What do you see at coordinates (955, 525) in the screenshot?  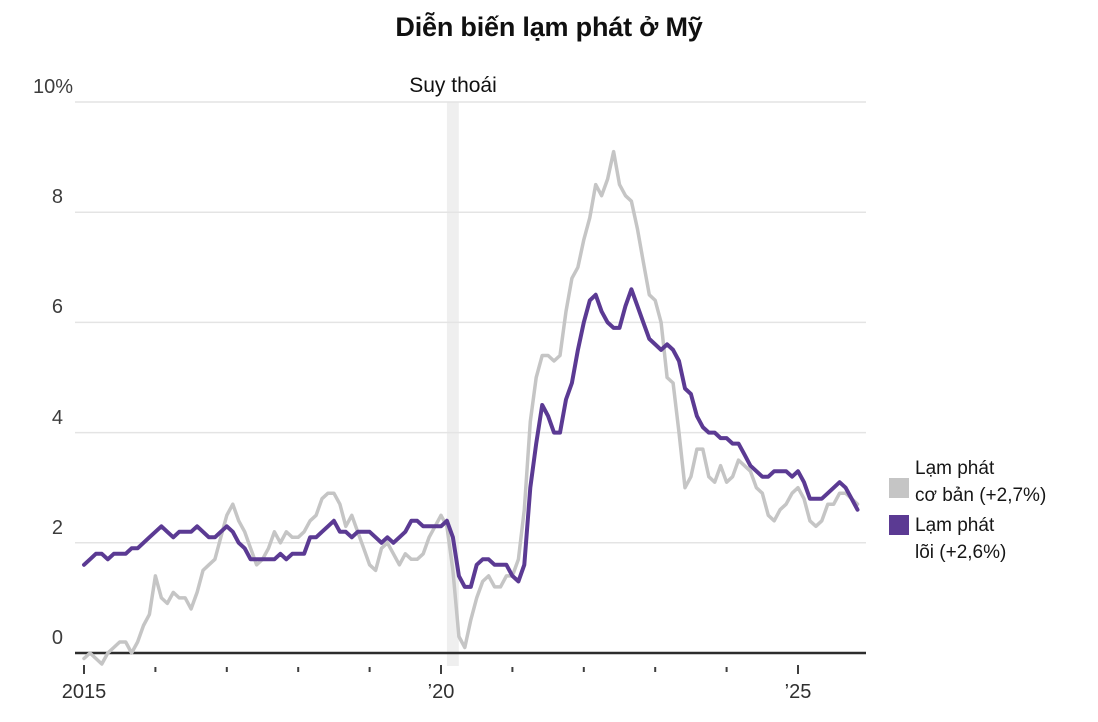 I see `legend-label-core-line1: Lạm phát` at bounding box center [955, 525].